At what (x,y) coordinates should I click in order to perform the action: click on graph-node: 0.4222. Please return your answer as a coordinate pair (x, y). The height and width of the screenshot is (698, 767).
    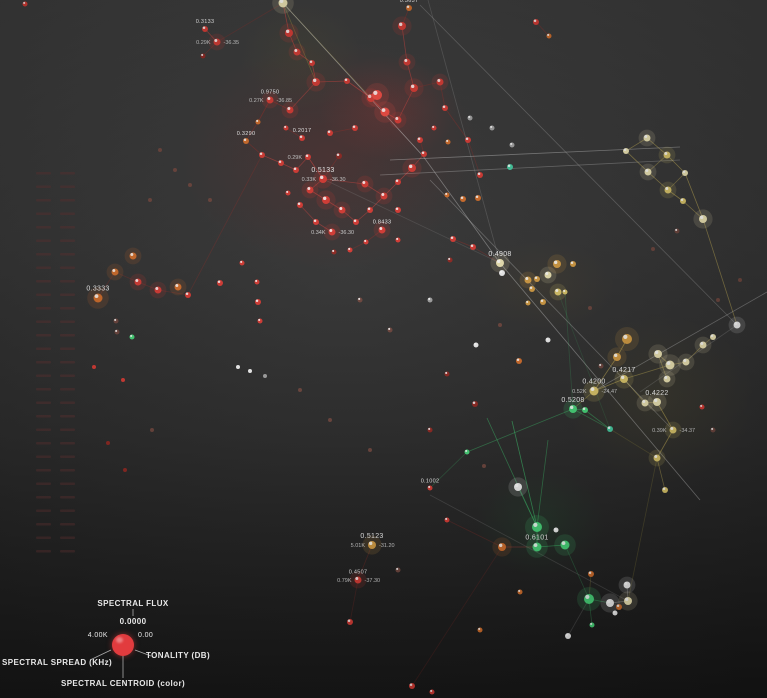
    Looking at the image, I should click on (656, 401).